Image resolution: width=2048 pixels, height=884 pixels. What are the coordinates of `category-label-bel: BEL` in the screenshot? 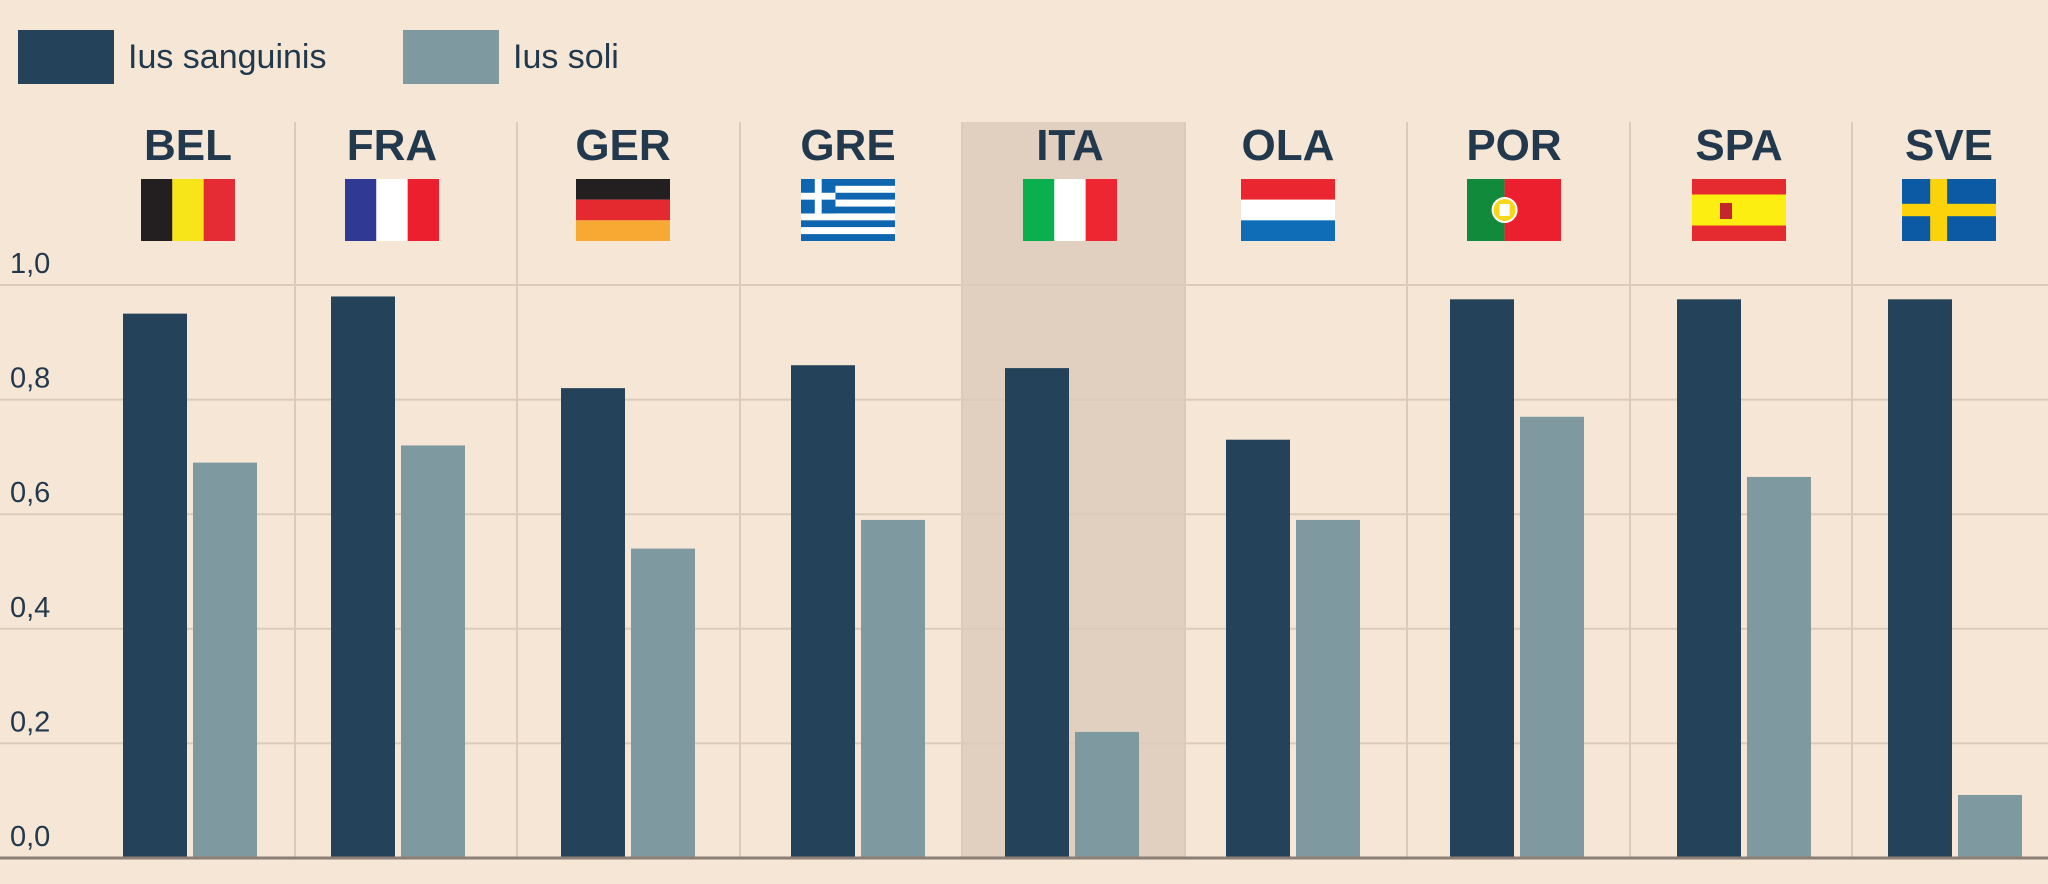 It's located at (188, 145).